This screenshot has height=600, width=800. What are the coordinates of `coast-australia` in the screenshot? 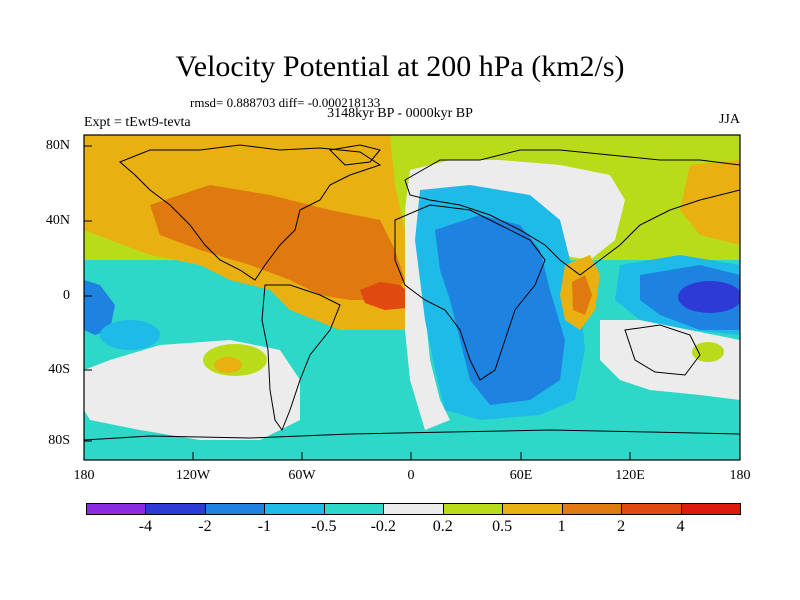 It's located at (662, 350).